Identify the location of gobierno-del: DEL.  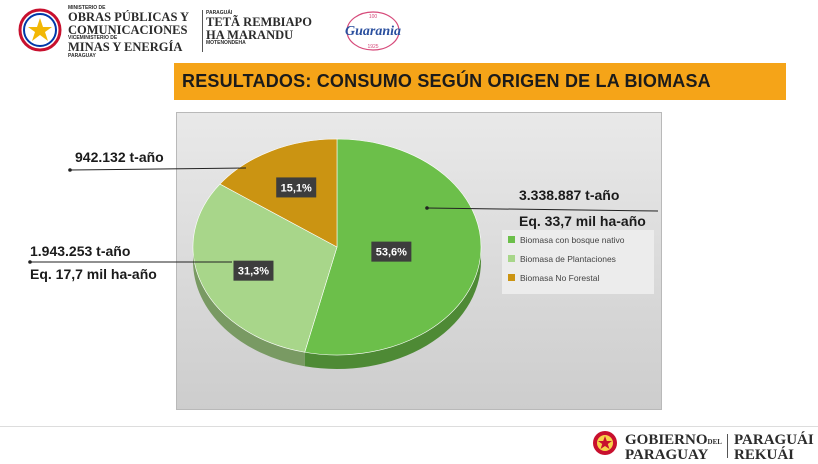
(714, 442).